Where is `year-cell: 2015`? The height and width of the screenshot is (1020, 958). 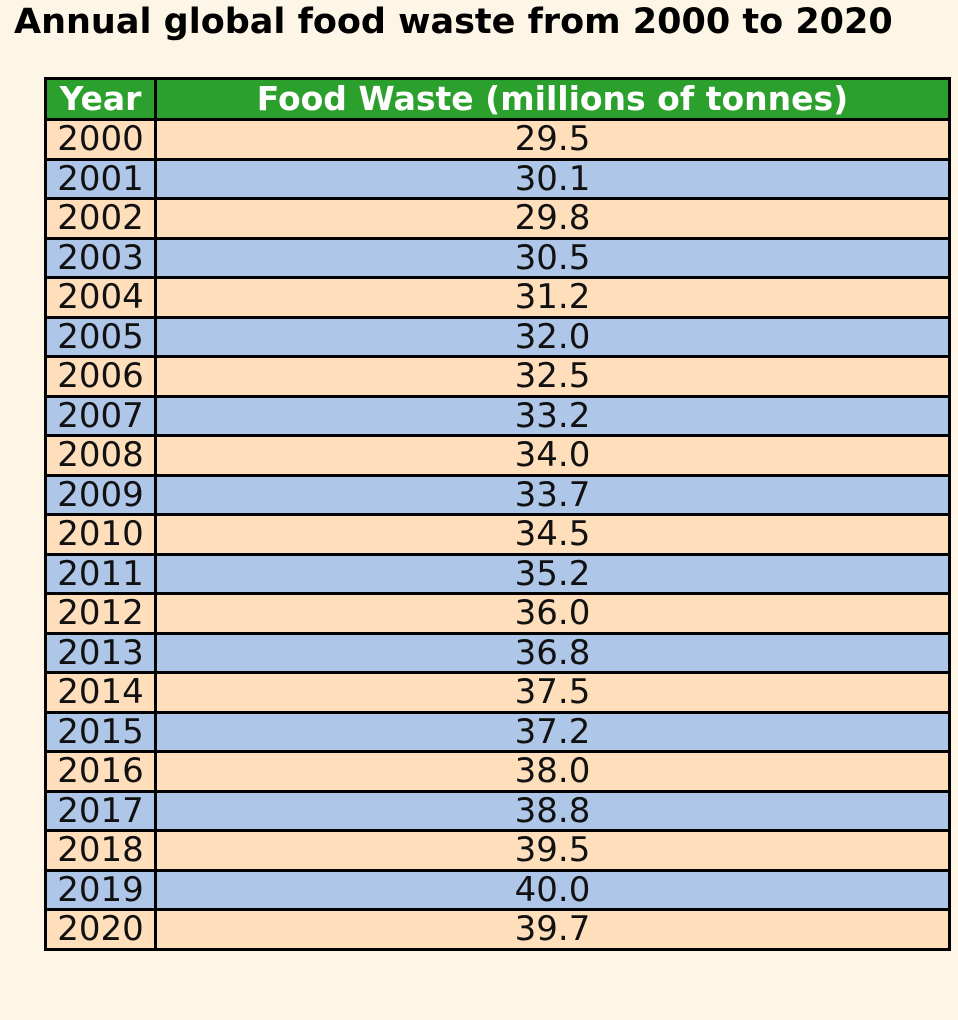 year-cell: 2015 is located at coordinates (100, 731).